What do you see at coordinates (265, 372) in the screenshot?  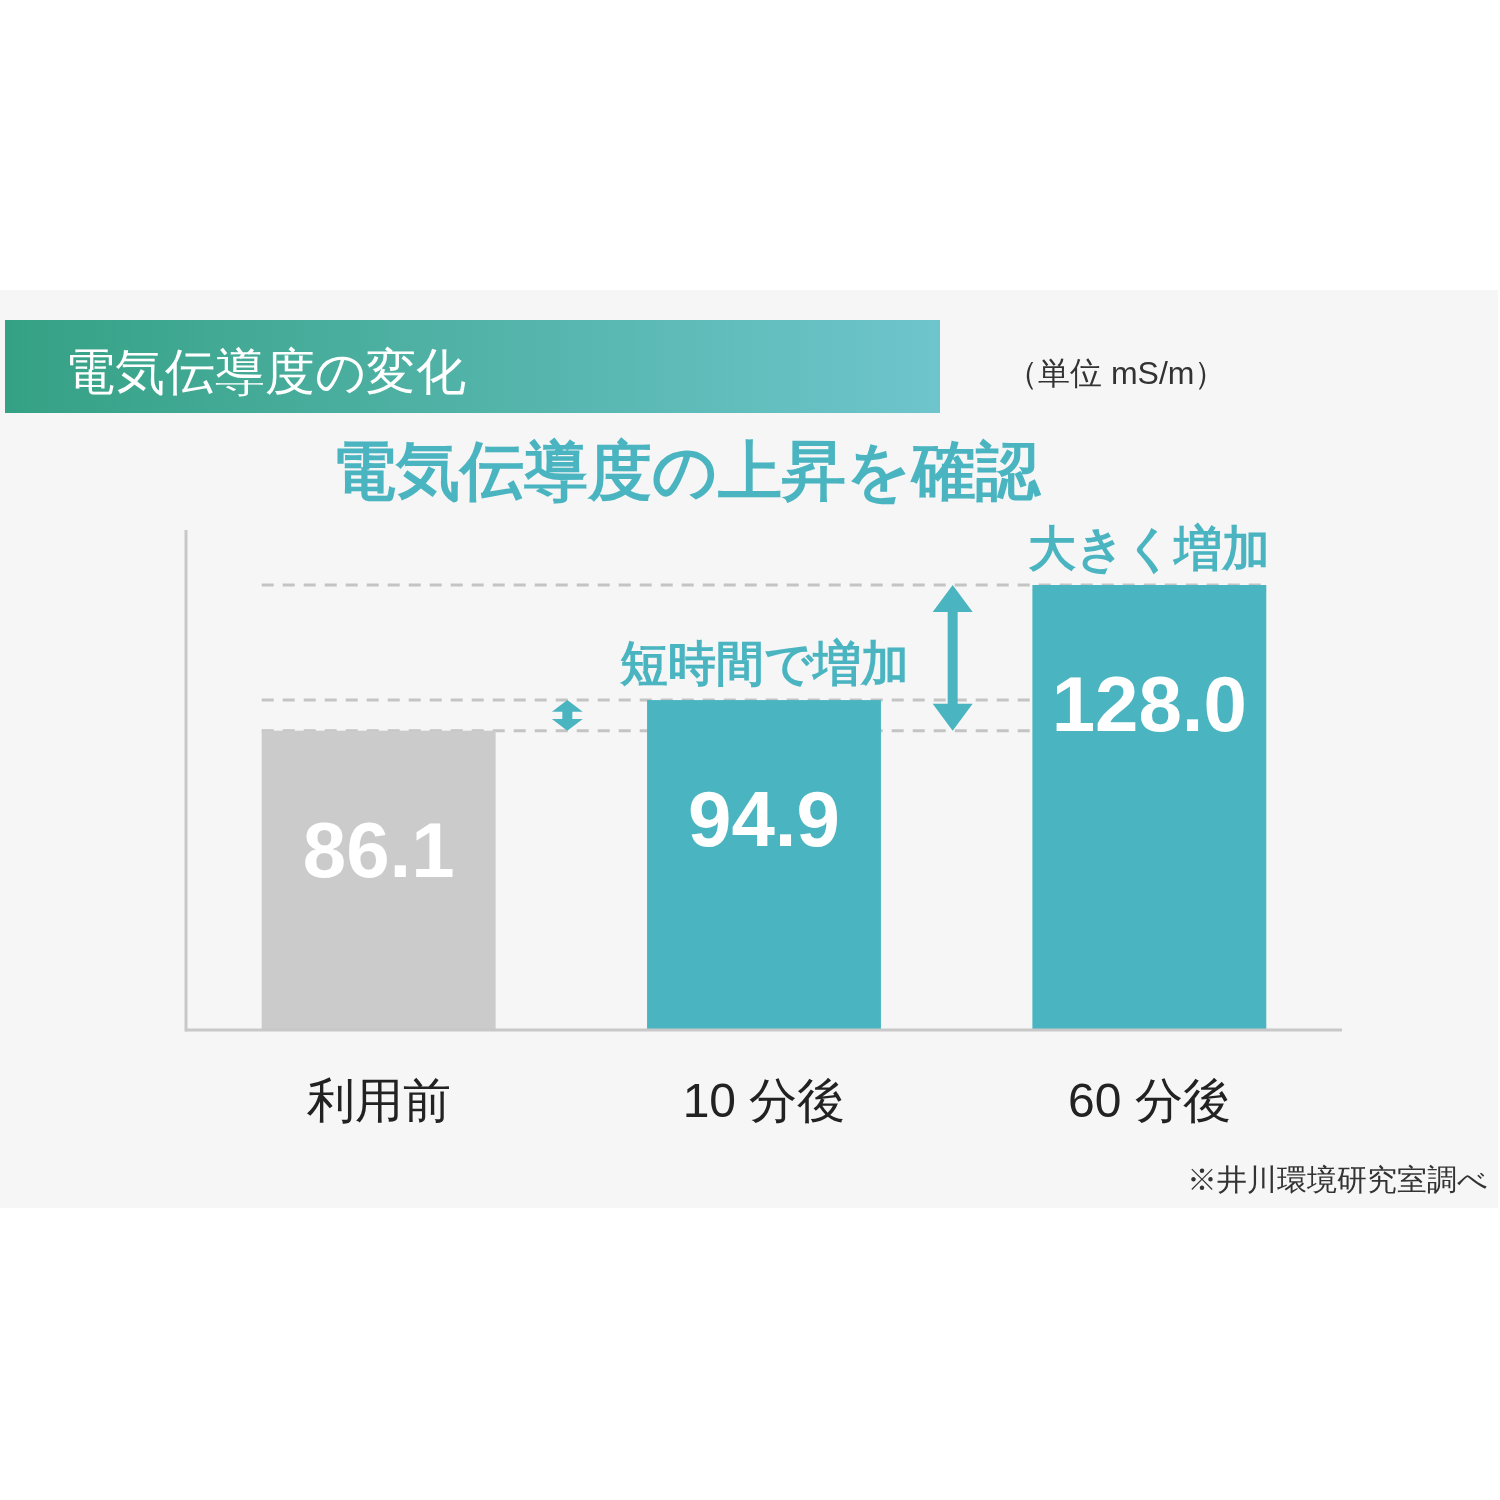 I see `chart-title: 電気伝導度の変化` at bounding box center [265, 372].